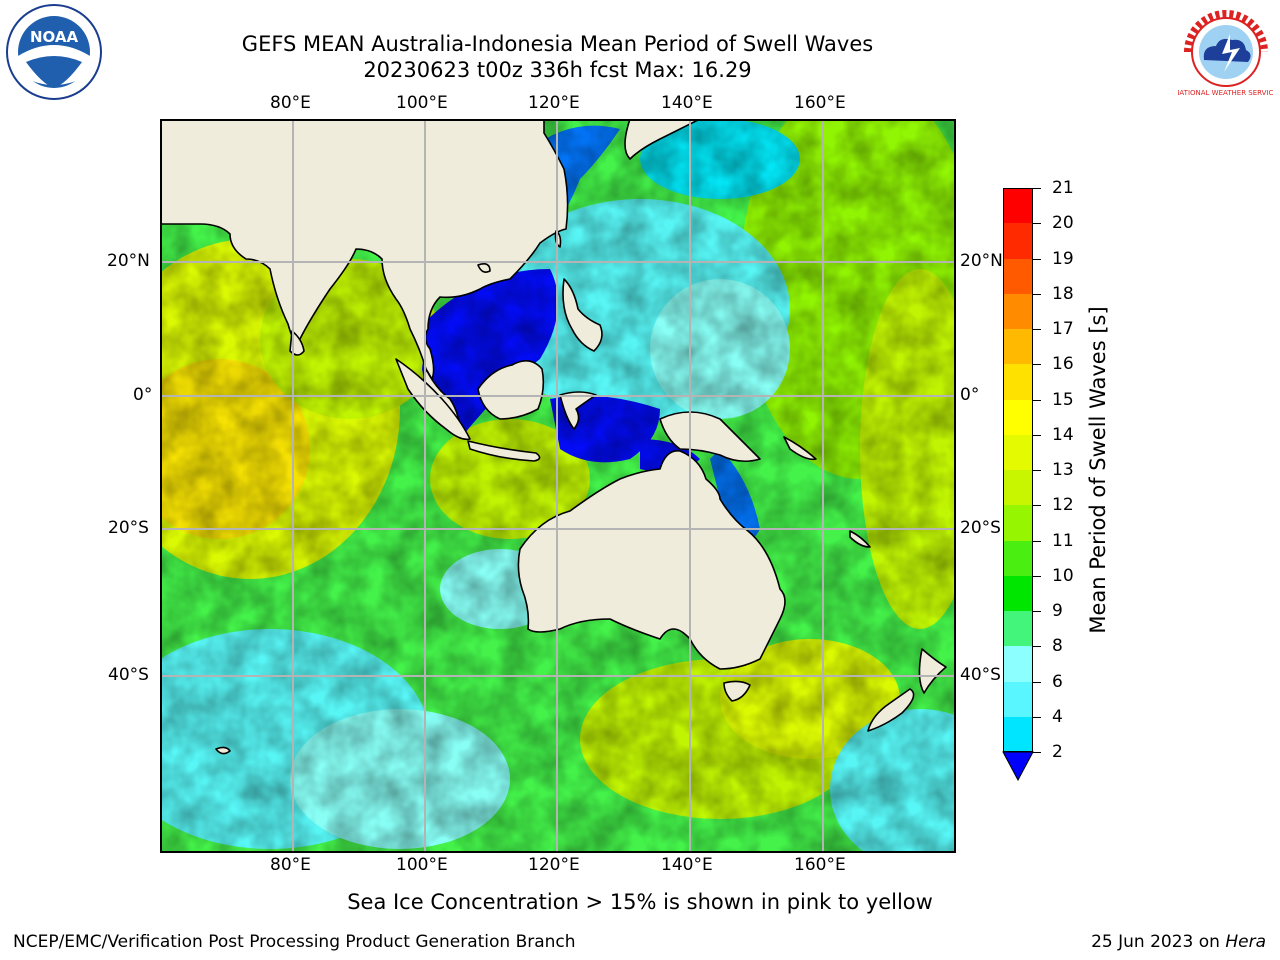 This screenshot has height=960, width=1280. I want to click on colorbar-outline, so click(1018, 470).